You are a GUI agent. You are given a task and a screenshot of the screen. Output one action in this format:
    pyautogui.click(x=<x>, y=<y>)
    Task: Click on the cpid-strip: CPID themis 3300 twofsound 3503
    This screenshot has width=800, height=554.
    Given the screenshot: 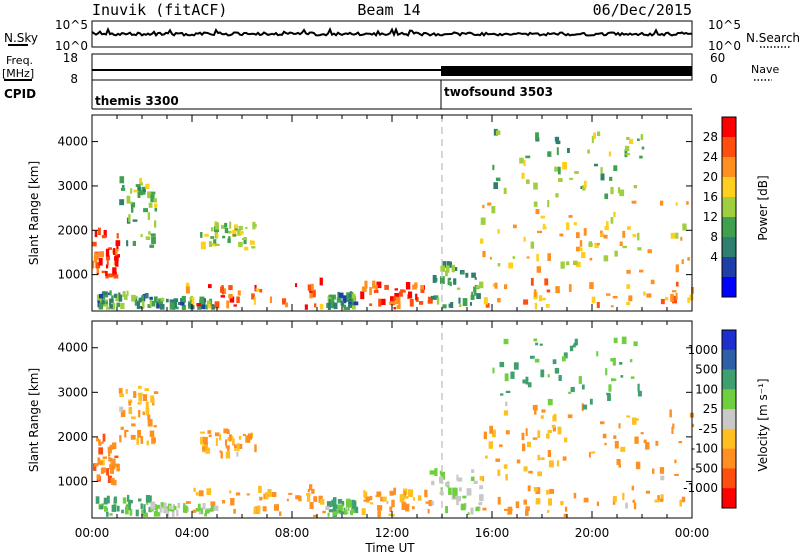 What is the action you would take?
    pyautogui.click(x=348, y=95)
    